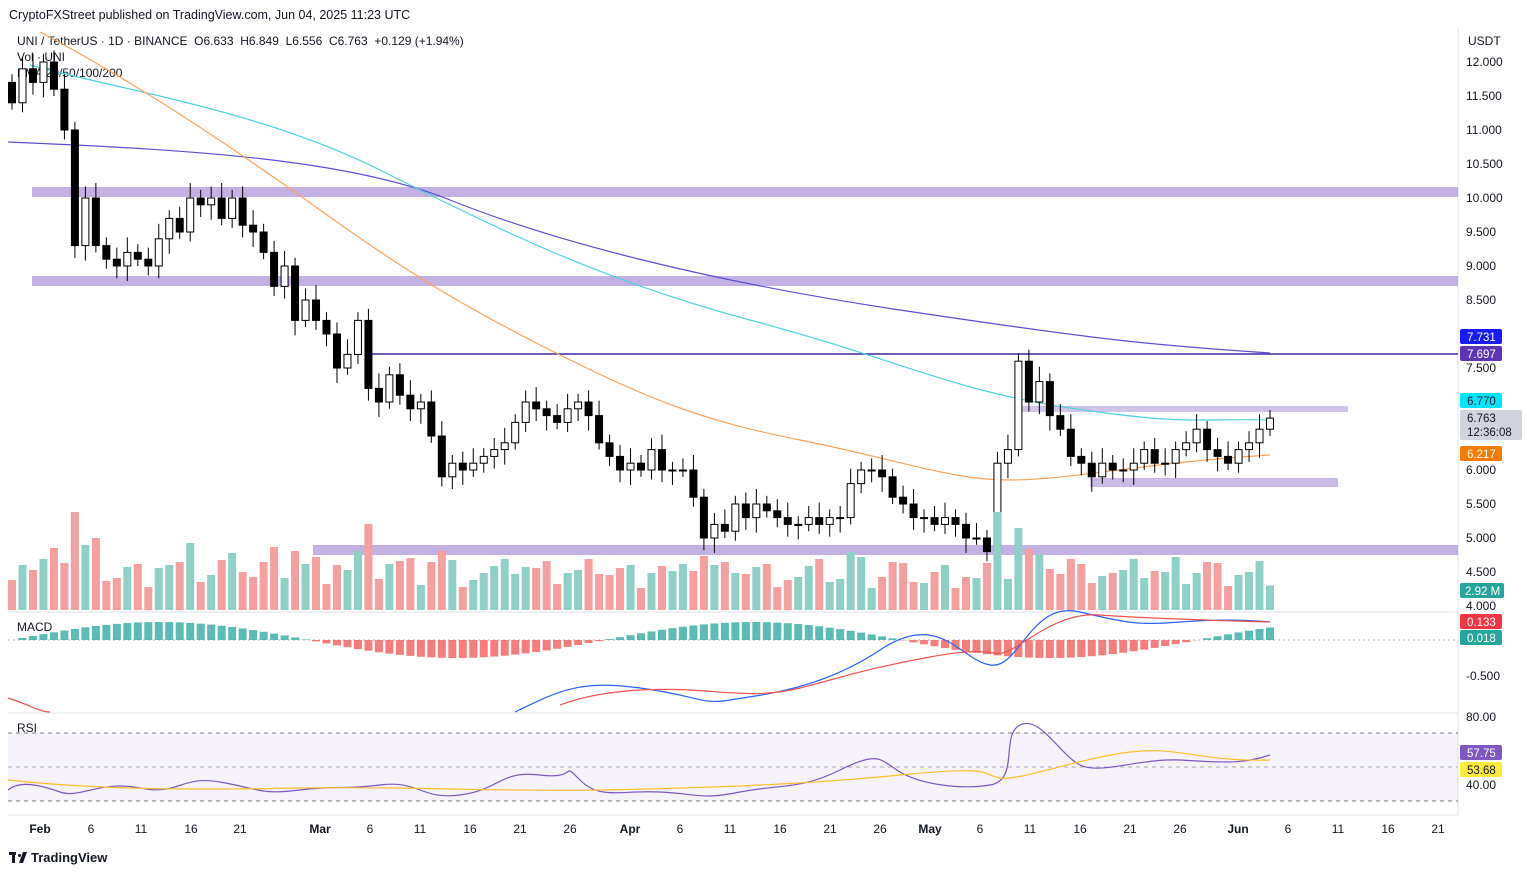 The image size is (1536, 875). Describe the element at coordinates (1483, 676) in the screenshot. I see `macd-axis-tick: -0.500` at that location.